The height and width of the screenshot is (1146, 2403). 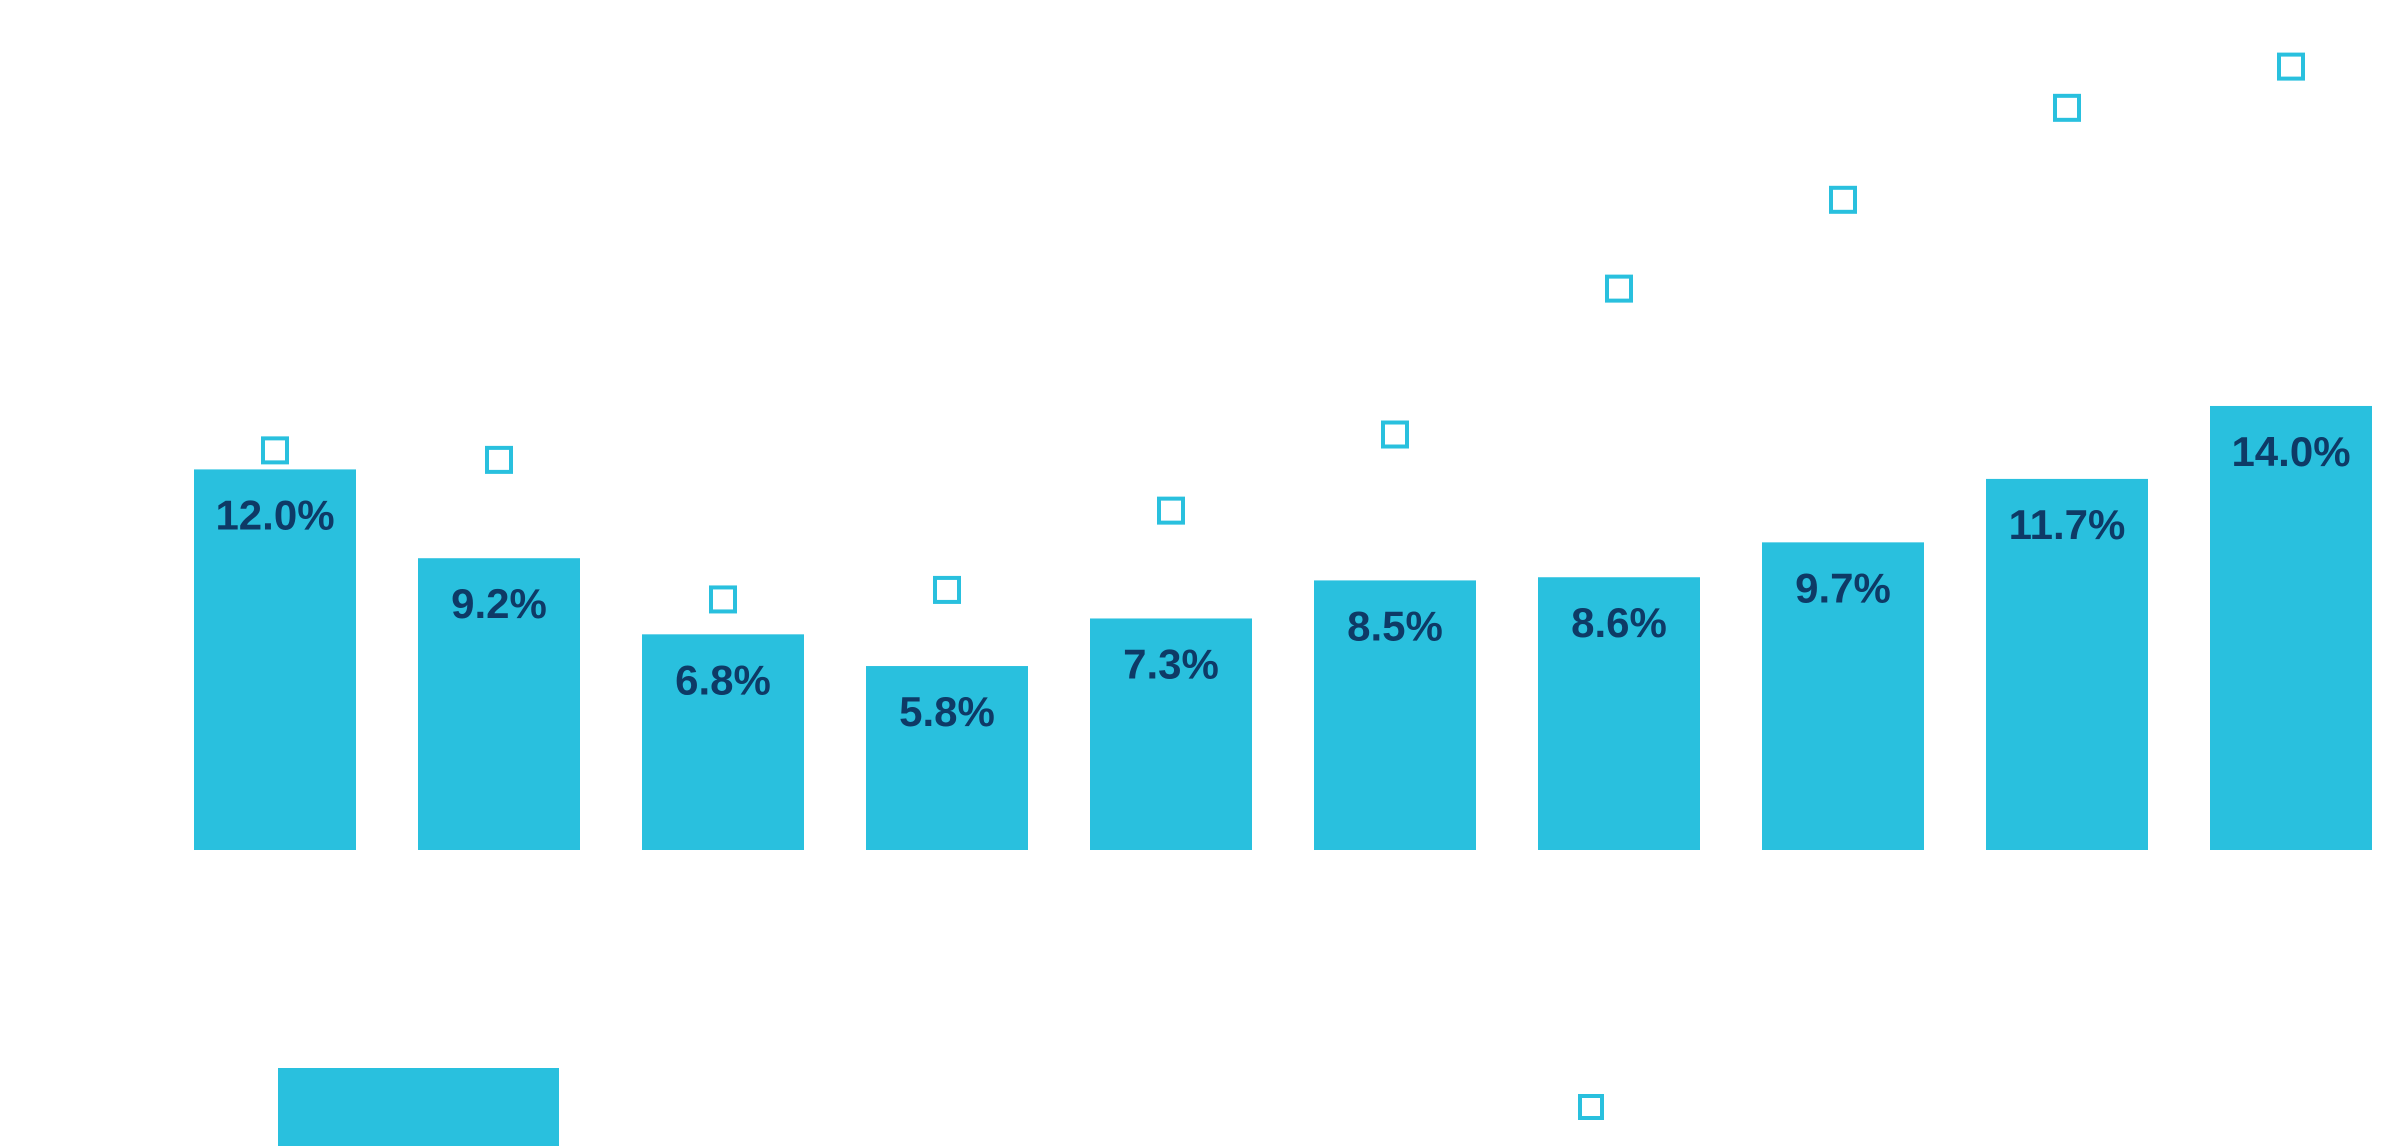 What do you see at coordinates (2067, 524) in the screenshot?
I see `bar-data-label: 11.7%` at bounding box center [2067, 524].